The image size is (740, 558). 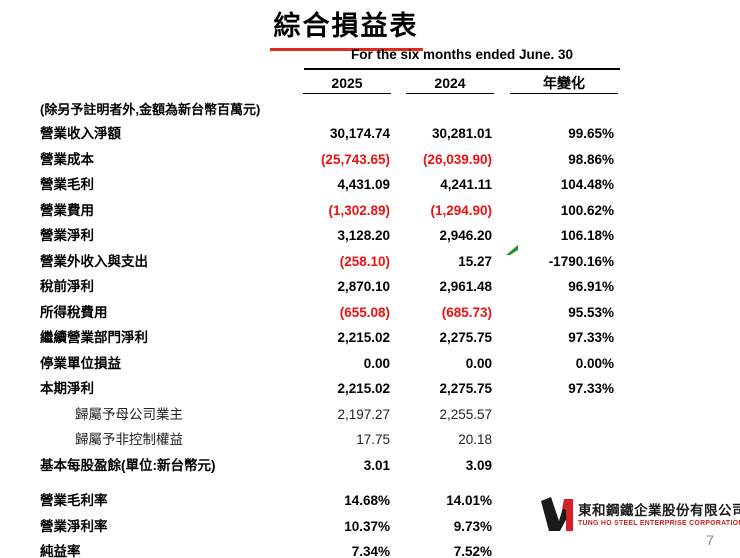 I want to click on title-container: 綜合損益表, so click(x=346, y=27).